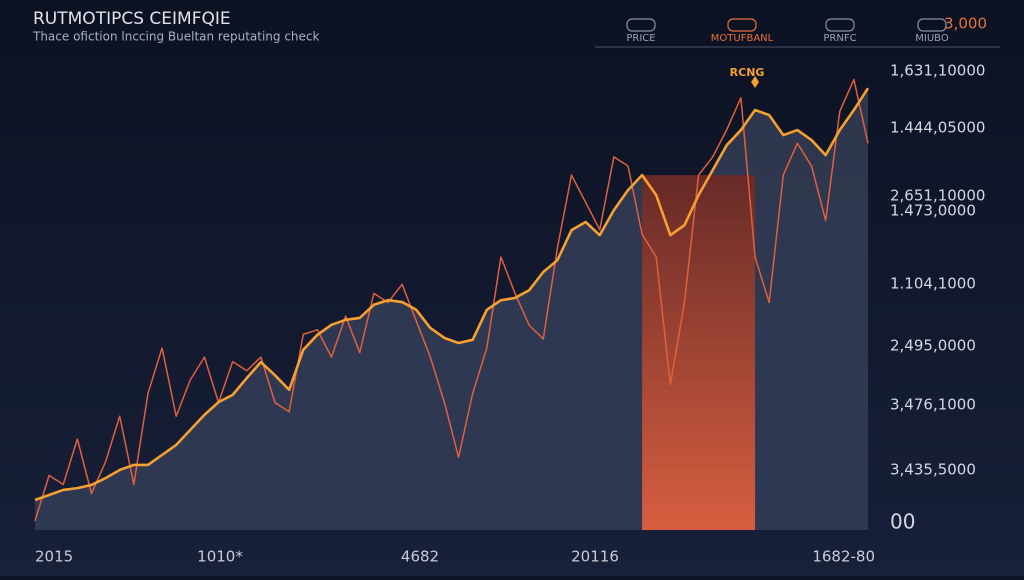 The width and height of the screenshot is (1024, 580). I want to click on y-label: 1,631,10000, so click(937, 71).